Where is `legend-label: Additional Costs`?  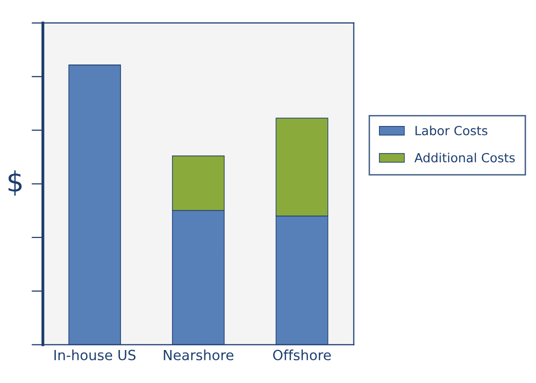 legend-label: Additional Costs is located at coordinates (464, 157).